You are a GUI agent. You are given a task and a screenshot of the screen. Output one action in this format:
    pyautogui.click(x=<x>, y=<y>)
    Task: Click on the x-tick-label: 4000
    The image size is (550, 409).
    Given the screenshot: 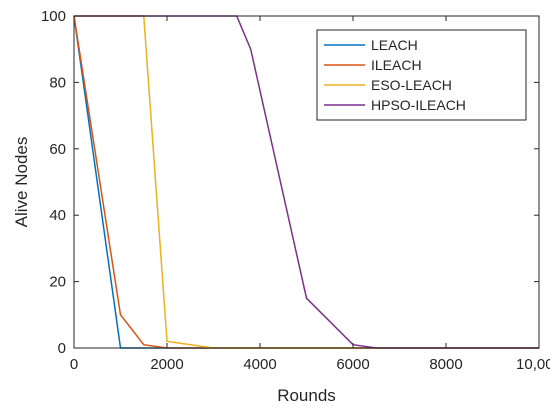 What is the action you would take?
    pyautogui.click(x=259, y=364)
    